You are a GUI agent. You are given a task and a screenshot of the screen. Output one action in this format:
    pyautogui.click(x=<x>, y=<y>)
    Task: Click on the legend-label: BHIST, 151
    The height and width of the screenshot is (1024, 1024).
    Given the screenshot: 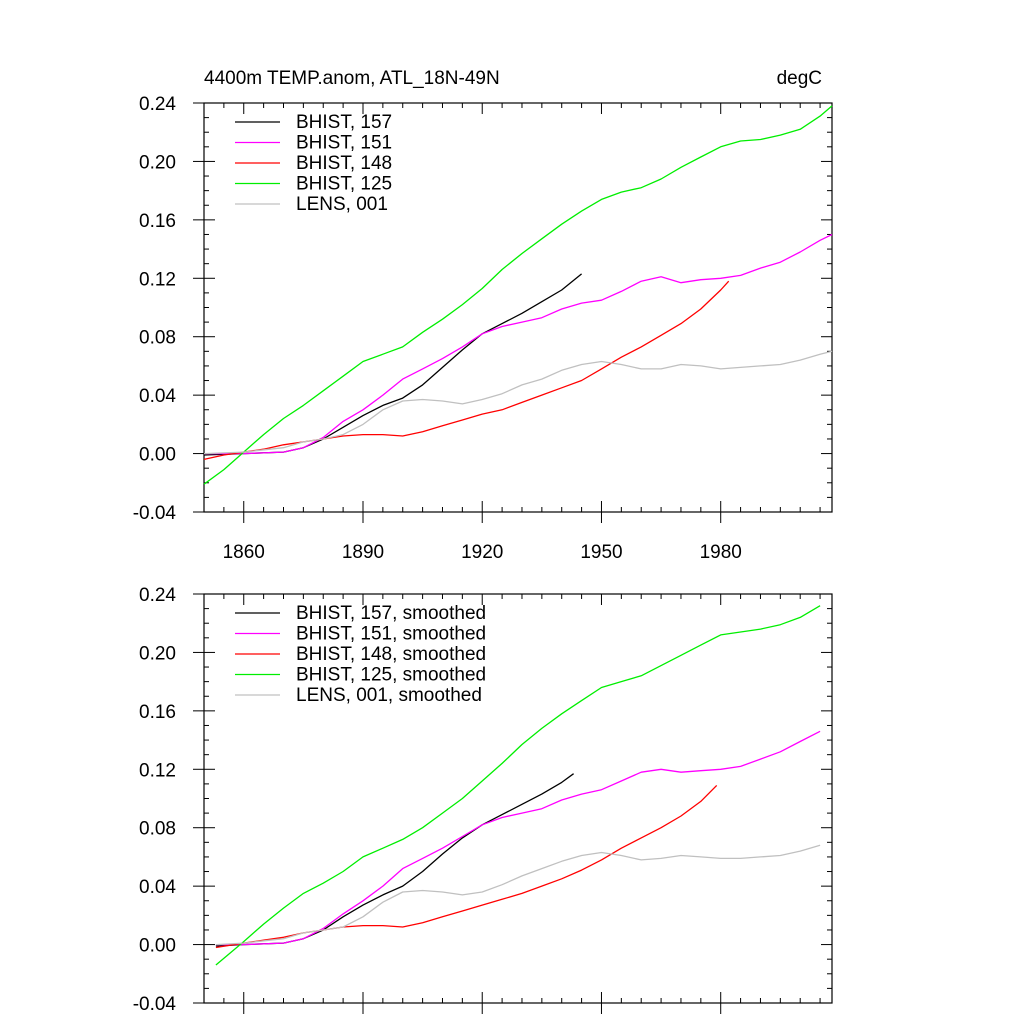 What is the action you would take?
    pyautogui.click(x=344, y=143)
    